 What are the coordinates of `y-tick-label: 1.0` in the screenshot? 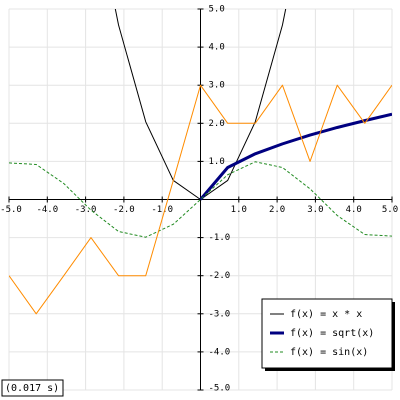 It's located at (217, 162).